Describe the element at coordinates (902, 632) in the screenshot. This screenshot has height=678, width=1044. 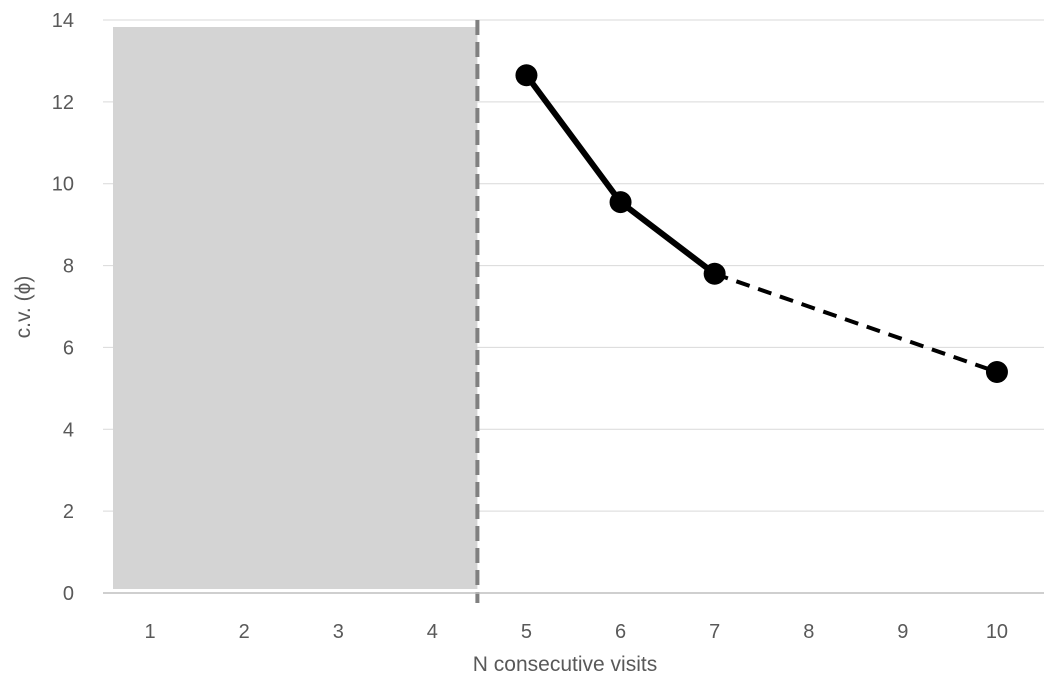
I see `x-tick-label: 9` at that location.